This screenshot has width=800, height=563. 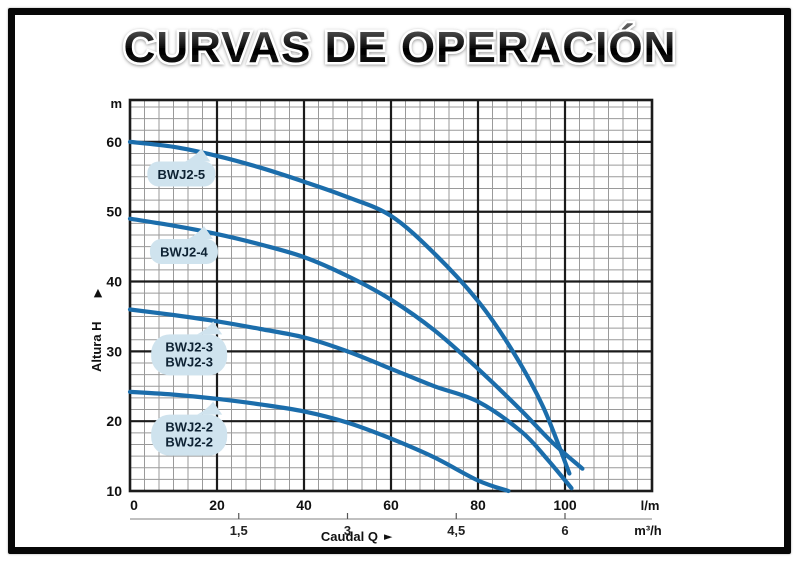 I want to click on label-bubble-bwj2-5: BWJ2-5, so click(x=181, y=167).